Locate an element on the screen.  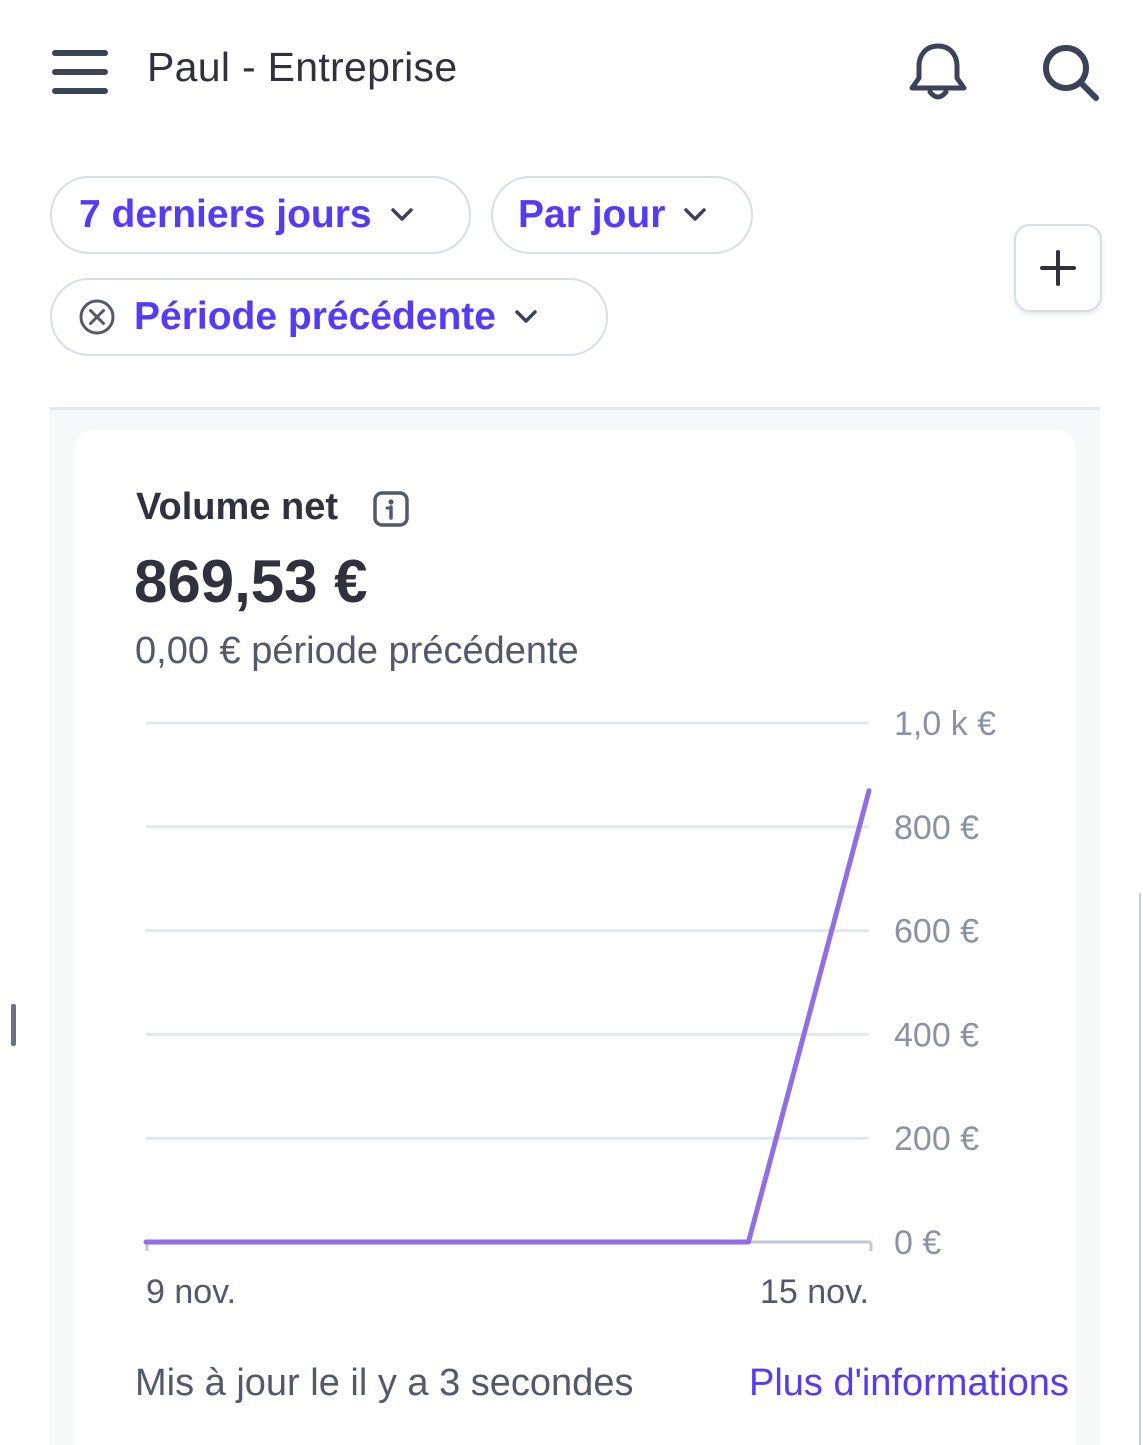
chart-x-tick-labels: 9 nov. 15 nov. is located at coordinates (507, 1292).